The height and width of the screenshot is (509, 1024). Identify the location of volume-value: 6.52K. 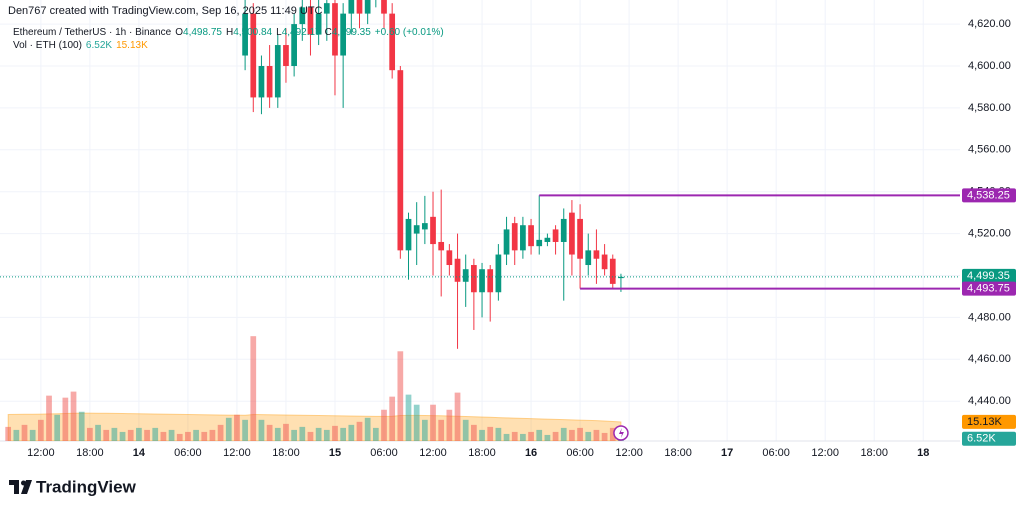
(99, 45).